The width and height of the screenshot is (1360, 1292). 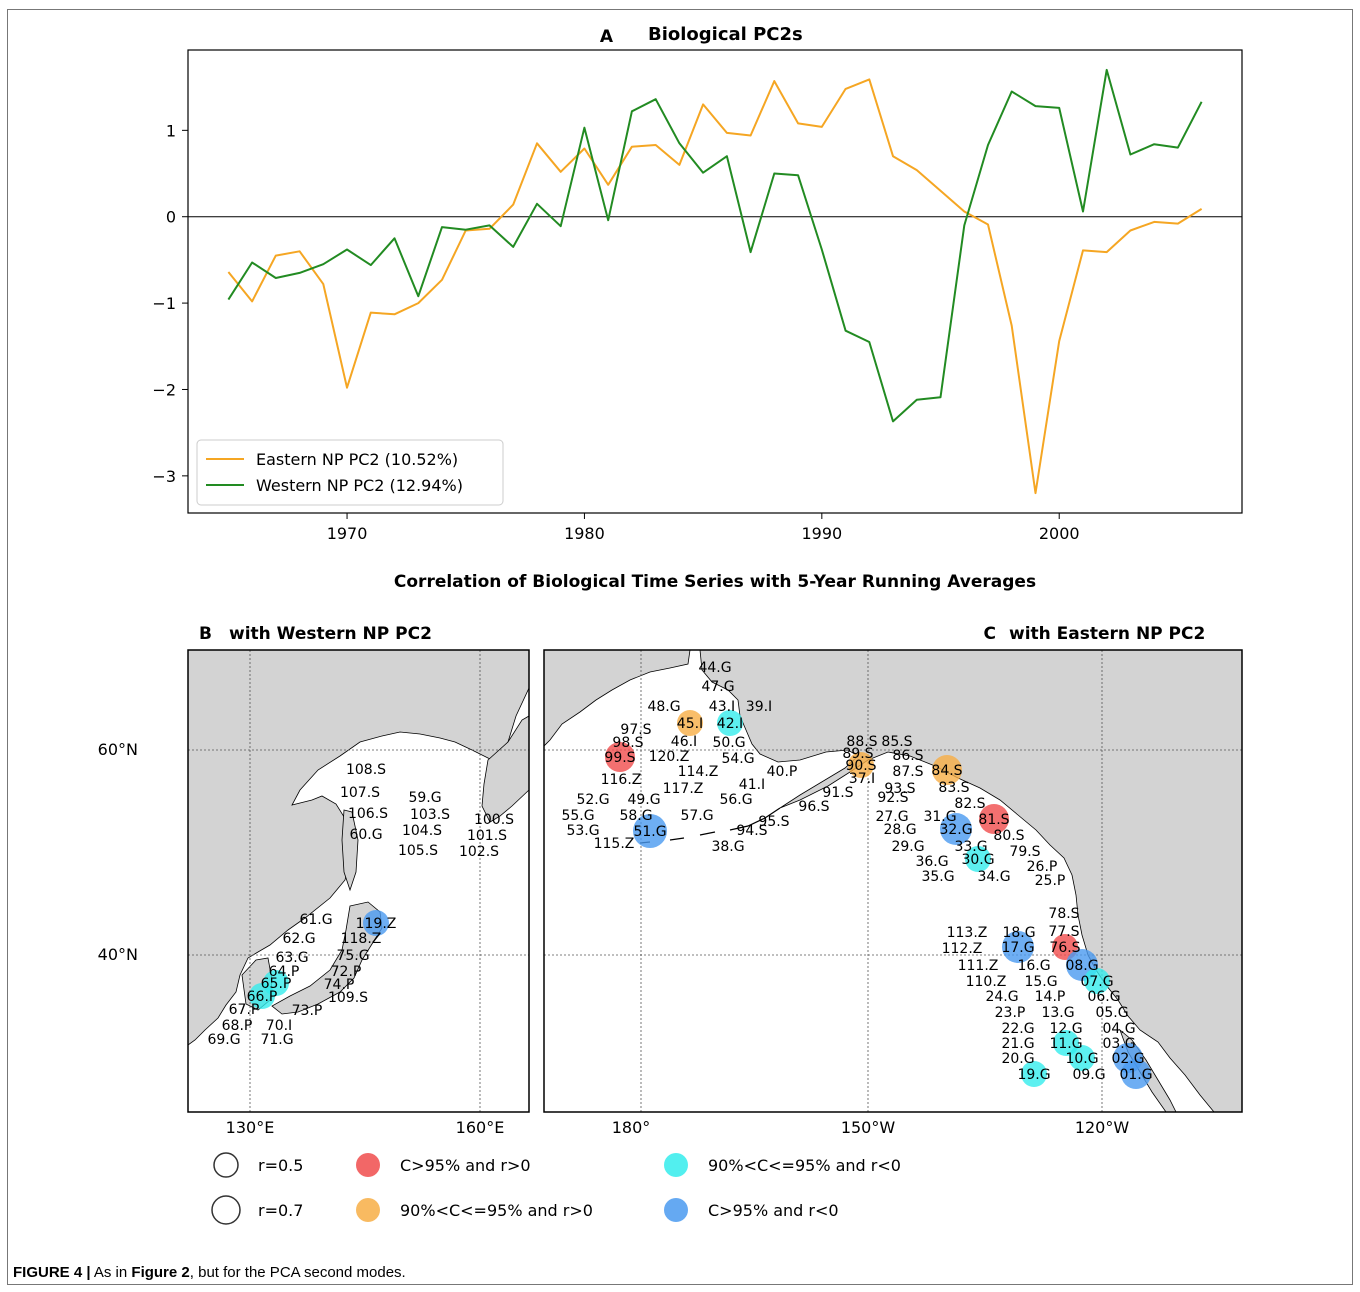 I want to click on station-label: 01.G, so click(x=1135, y=1075).